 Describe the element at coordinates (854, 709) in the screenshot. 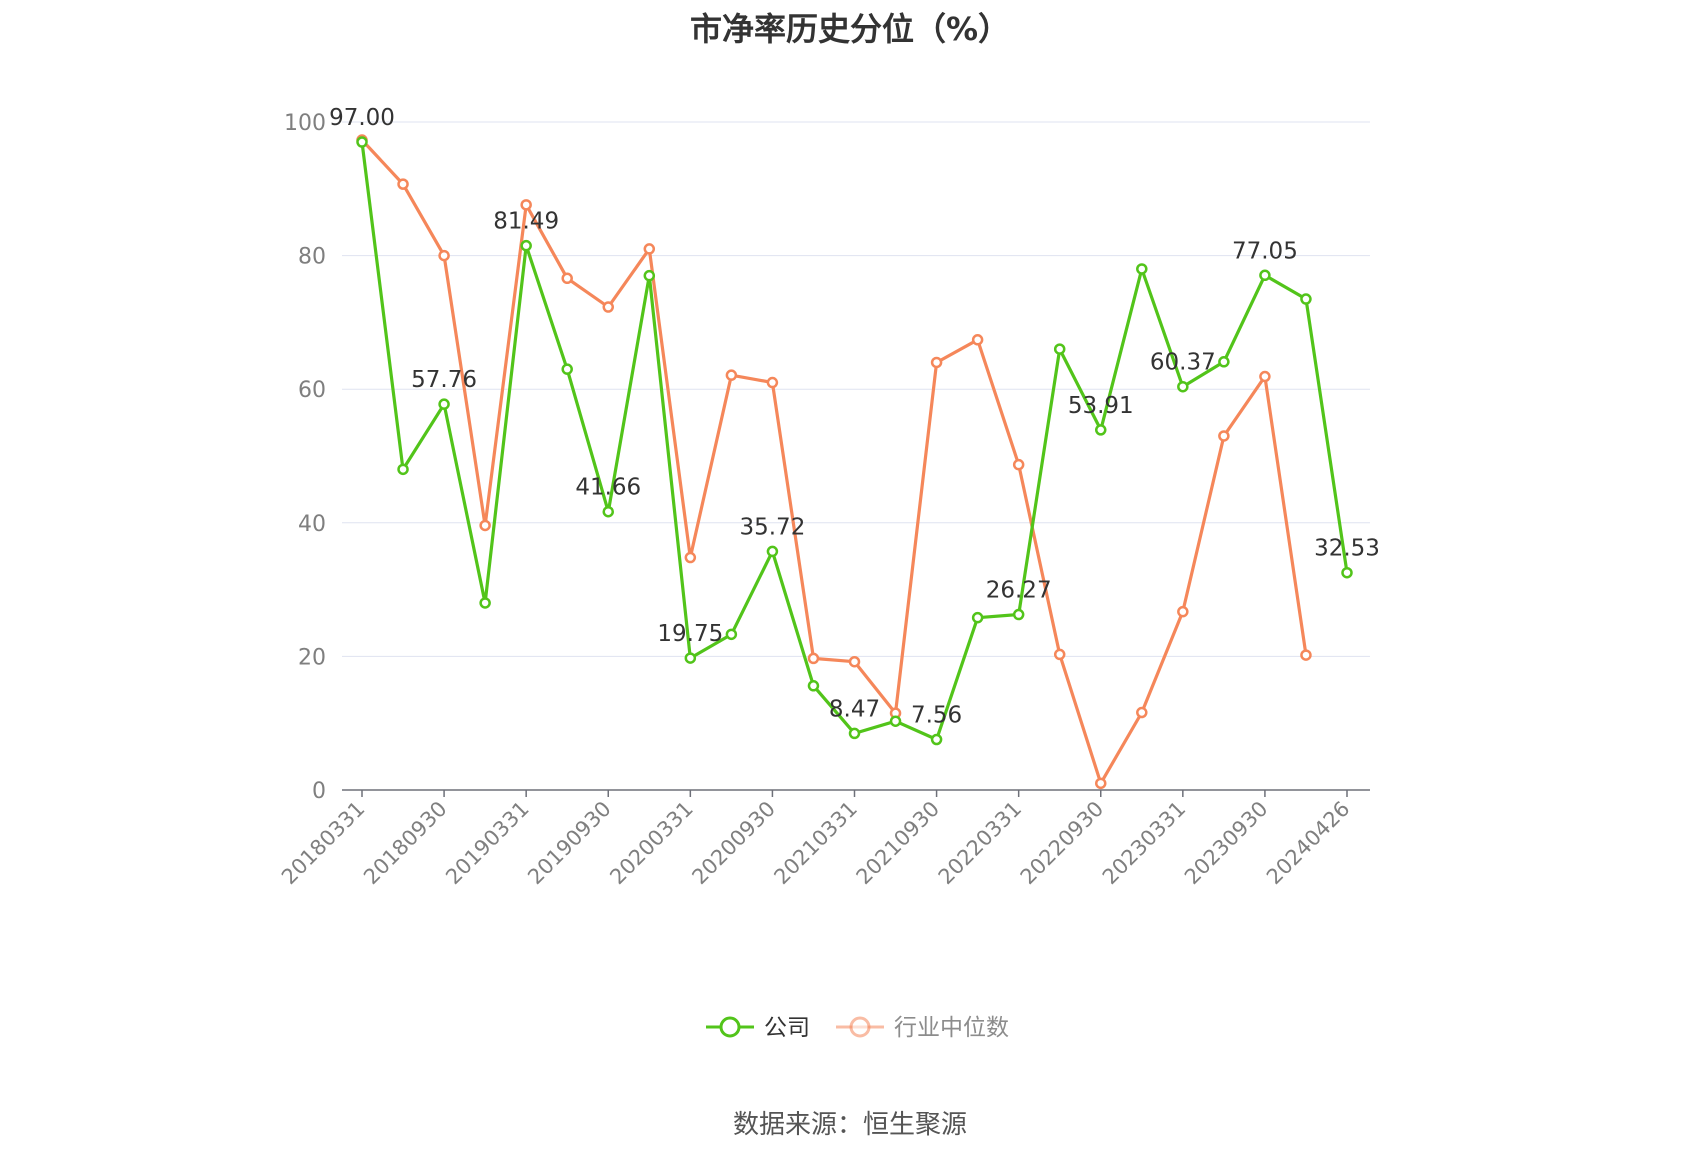

I see `company-data-label: 8.47` at that location.